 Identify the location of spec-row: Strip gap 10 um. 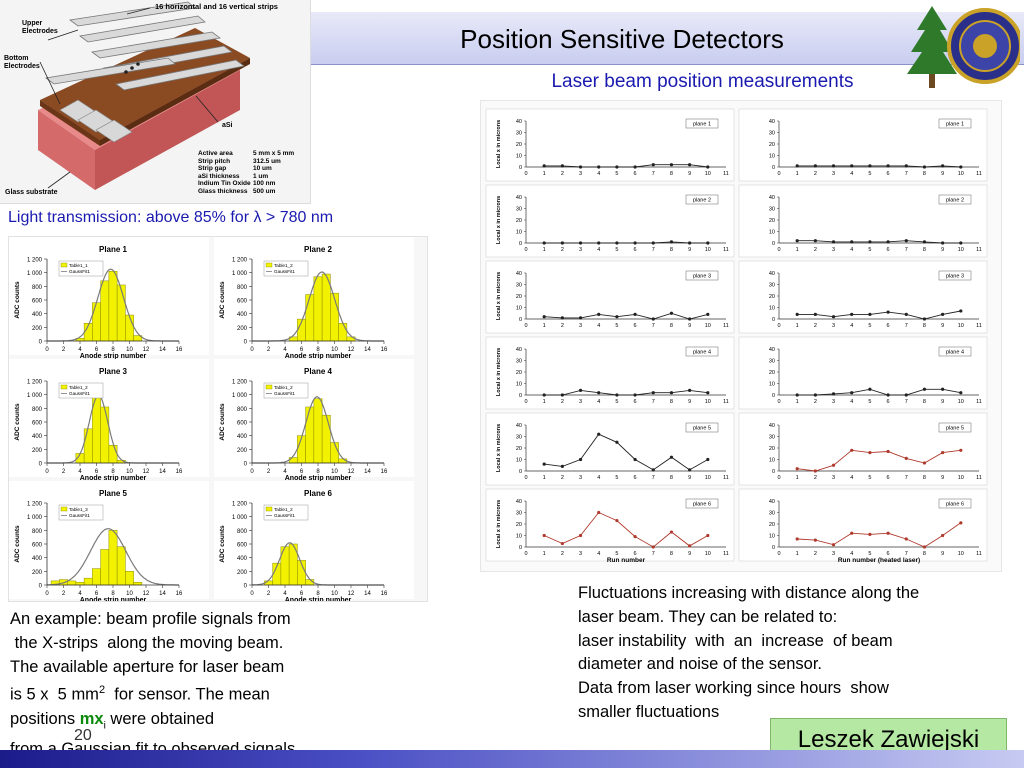
(235, 169).